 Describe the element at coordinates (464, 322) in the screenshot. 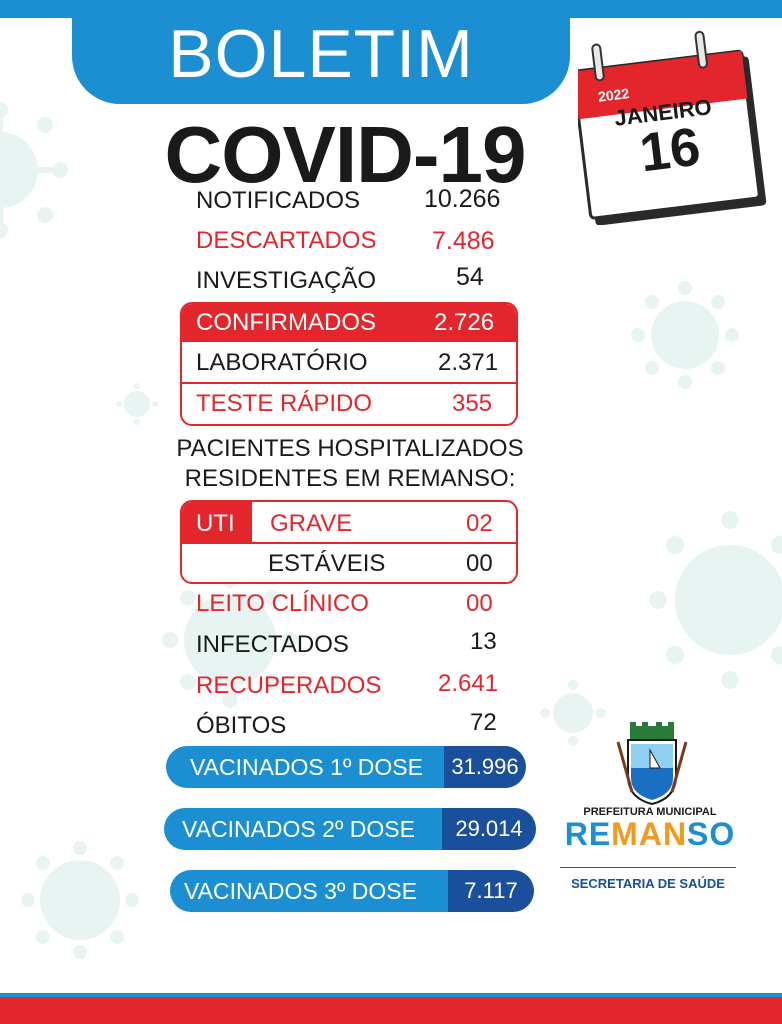

I see `confirmados-value: 2.726` at that location.